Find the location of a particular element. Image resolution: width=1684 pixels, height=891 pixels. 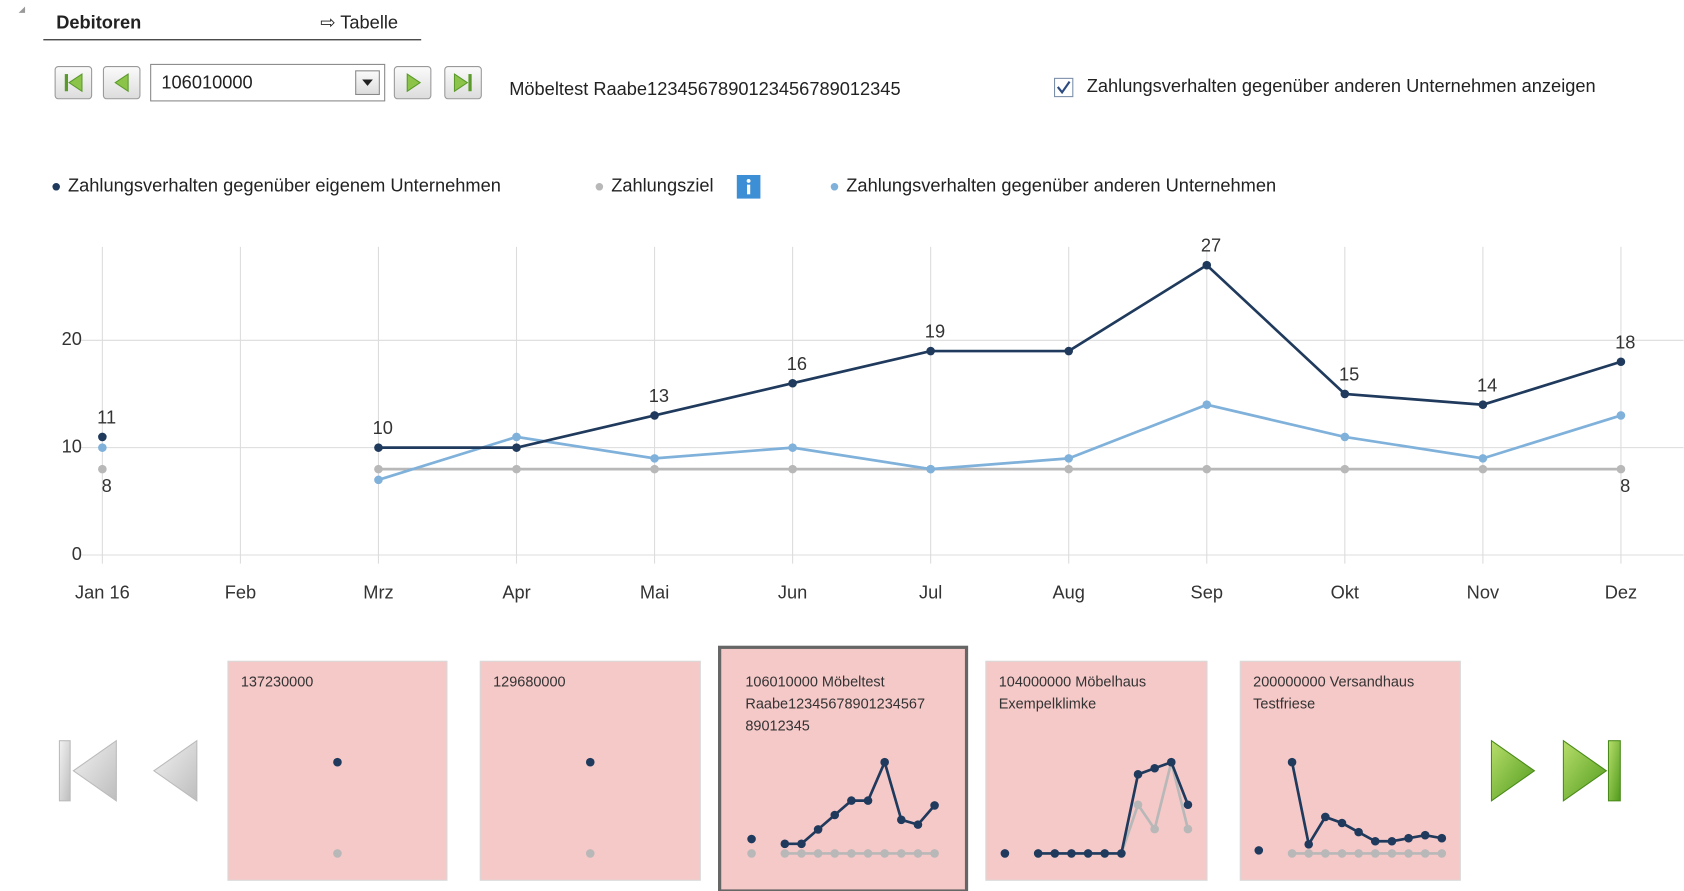

info-icon-bar is located at coordinates (748, 189).